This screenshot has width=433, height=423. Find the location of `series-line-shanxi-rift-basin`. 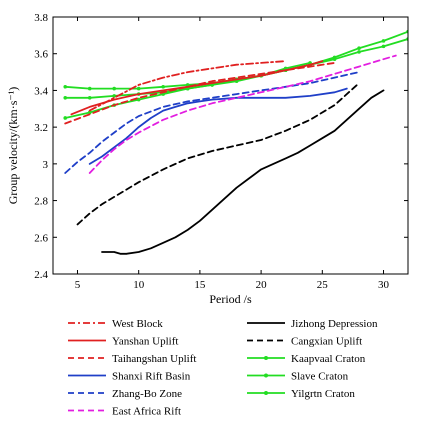

series-line-shanxi-rift-basin is located at coordinates (218, 126).